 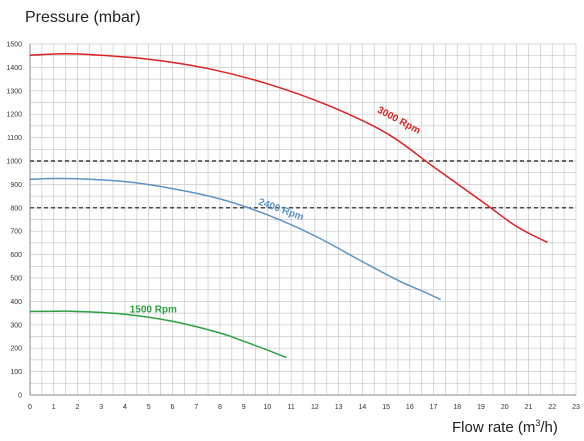 I want to click on x-tick-label: 5, so click(x=149, y=407).